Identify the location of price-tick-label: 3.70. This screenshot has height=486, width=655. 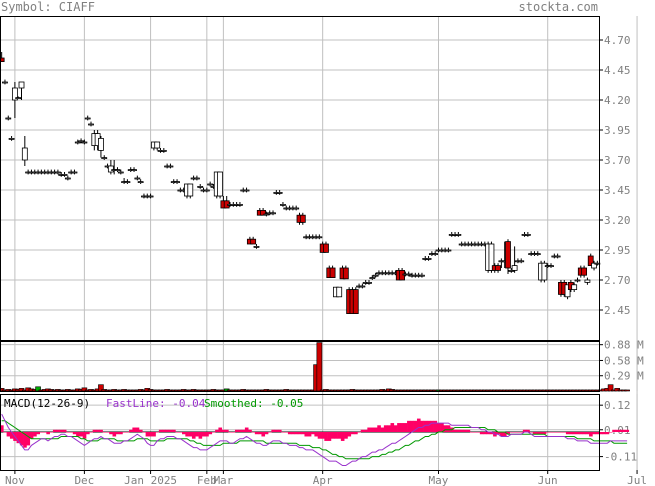
(617, 160).